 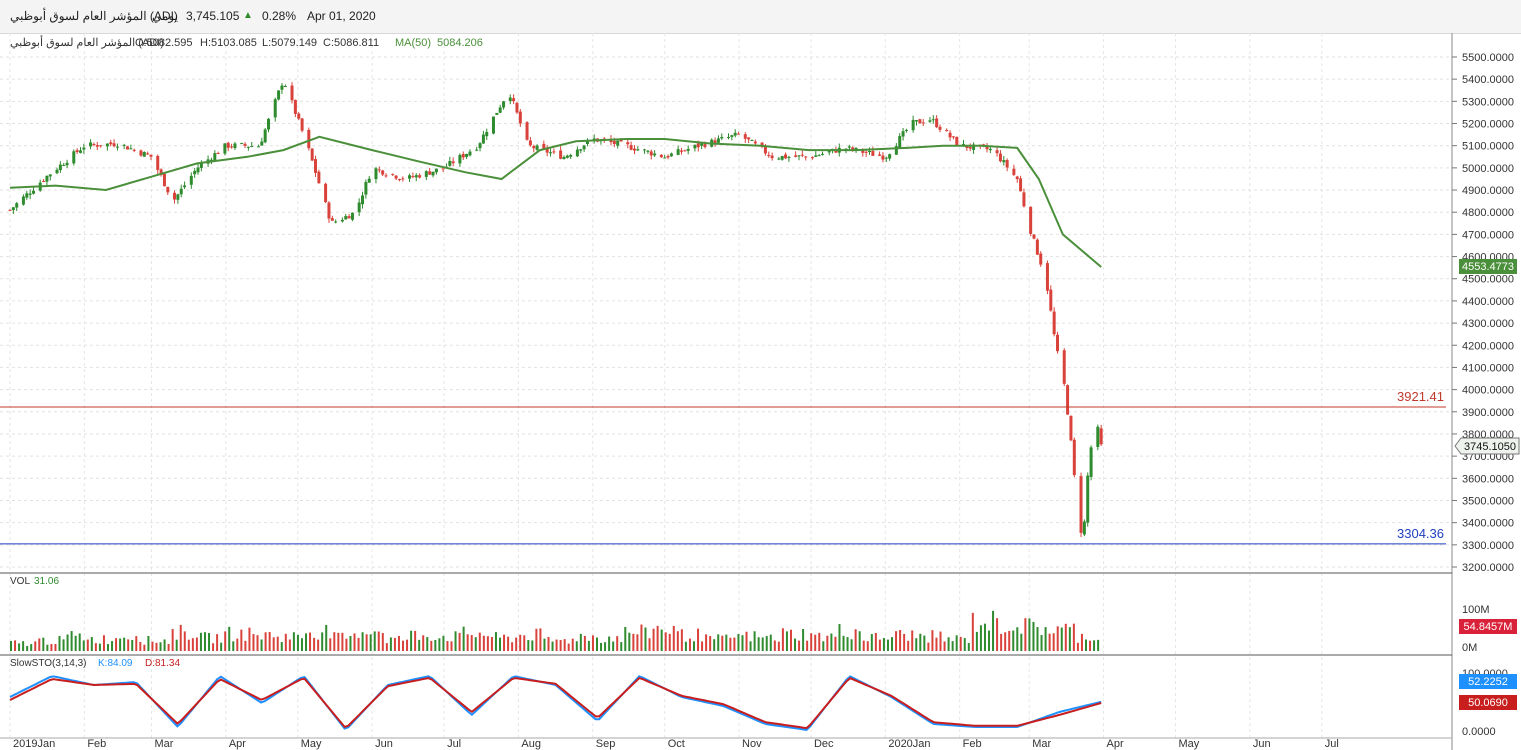 What do you see at coordinates (1488, 58) in the screenshot?
I see `y-tick-label: 5500.0000` at bounding box center [1488, 58].